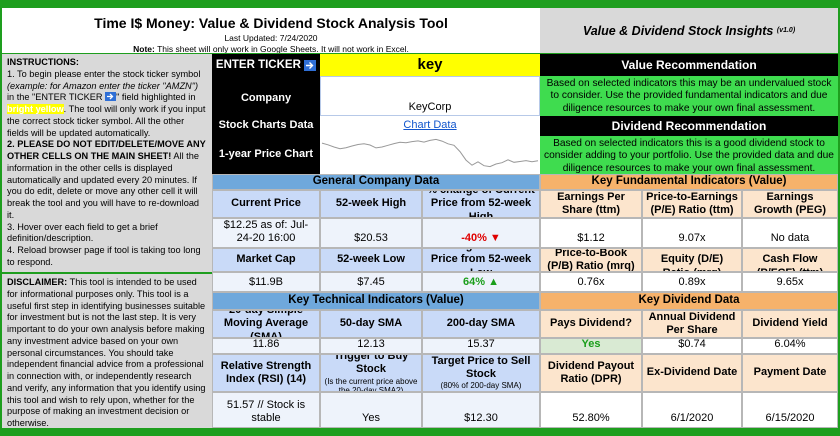 The width and height of the screenshot is (840, 436). I want to click on disclaimer-label: DISCLAIMER:, so click(37, 282).